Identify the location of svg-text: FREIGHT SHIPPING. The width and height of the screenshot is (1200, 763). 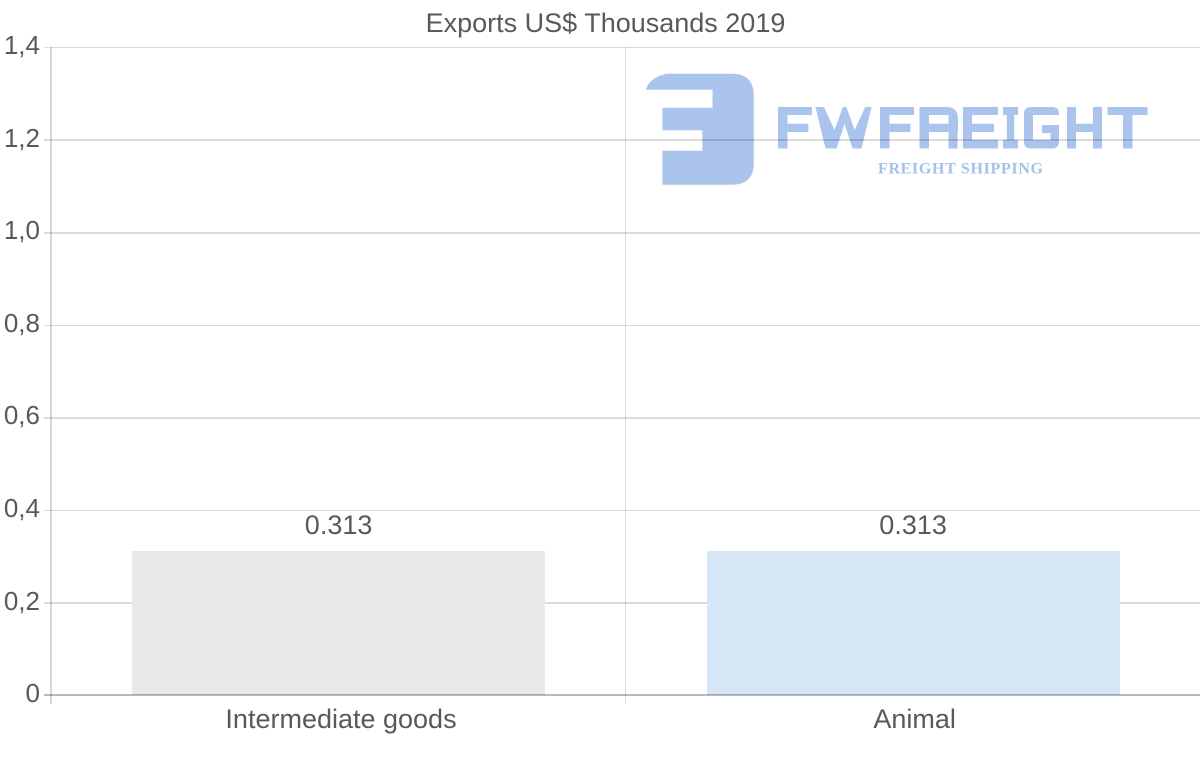
(961, 169).